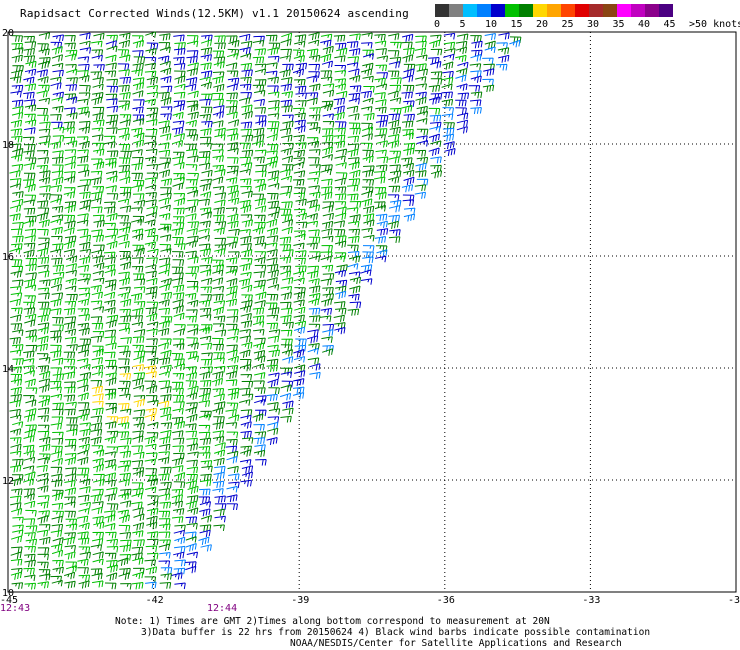 The width and height of the screenshot is (740, 650). Describe the element at coordinates (442, 10) in the screenshot. I see `color-swatch` at that location.